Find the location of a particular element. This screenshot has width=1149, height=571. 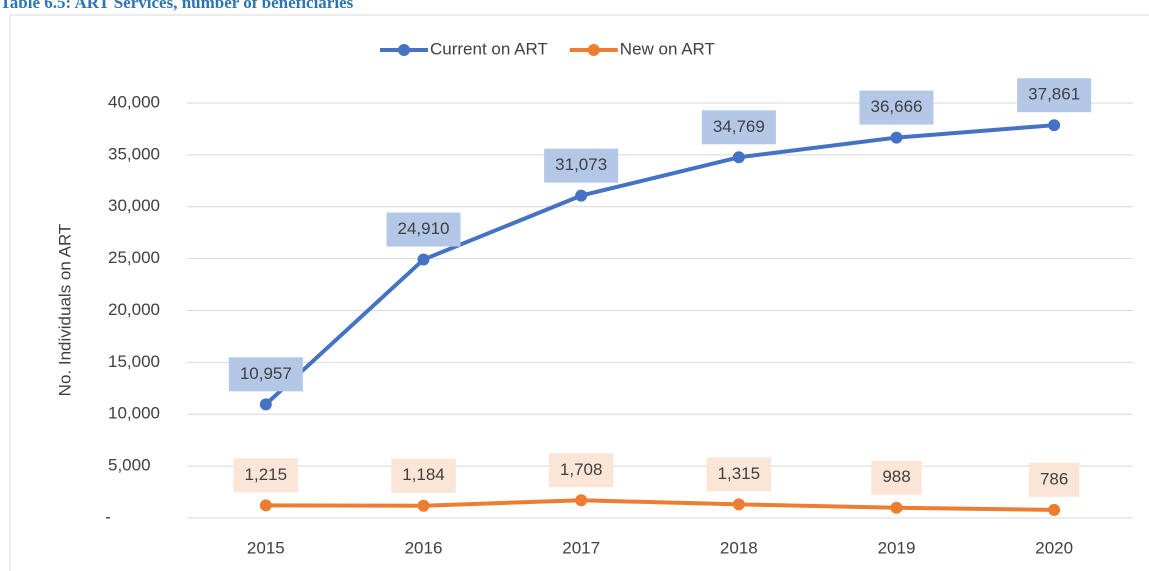

y-tick-label: - is located at coordinates (108, 516).